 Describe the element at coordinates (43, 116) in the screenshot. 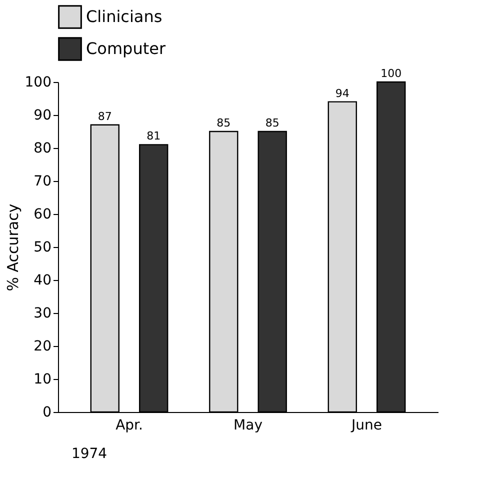

I see `y-tick-label: 90` at that location.